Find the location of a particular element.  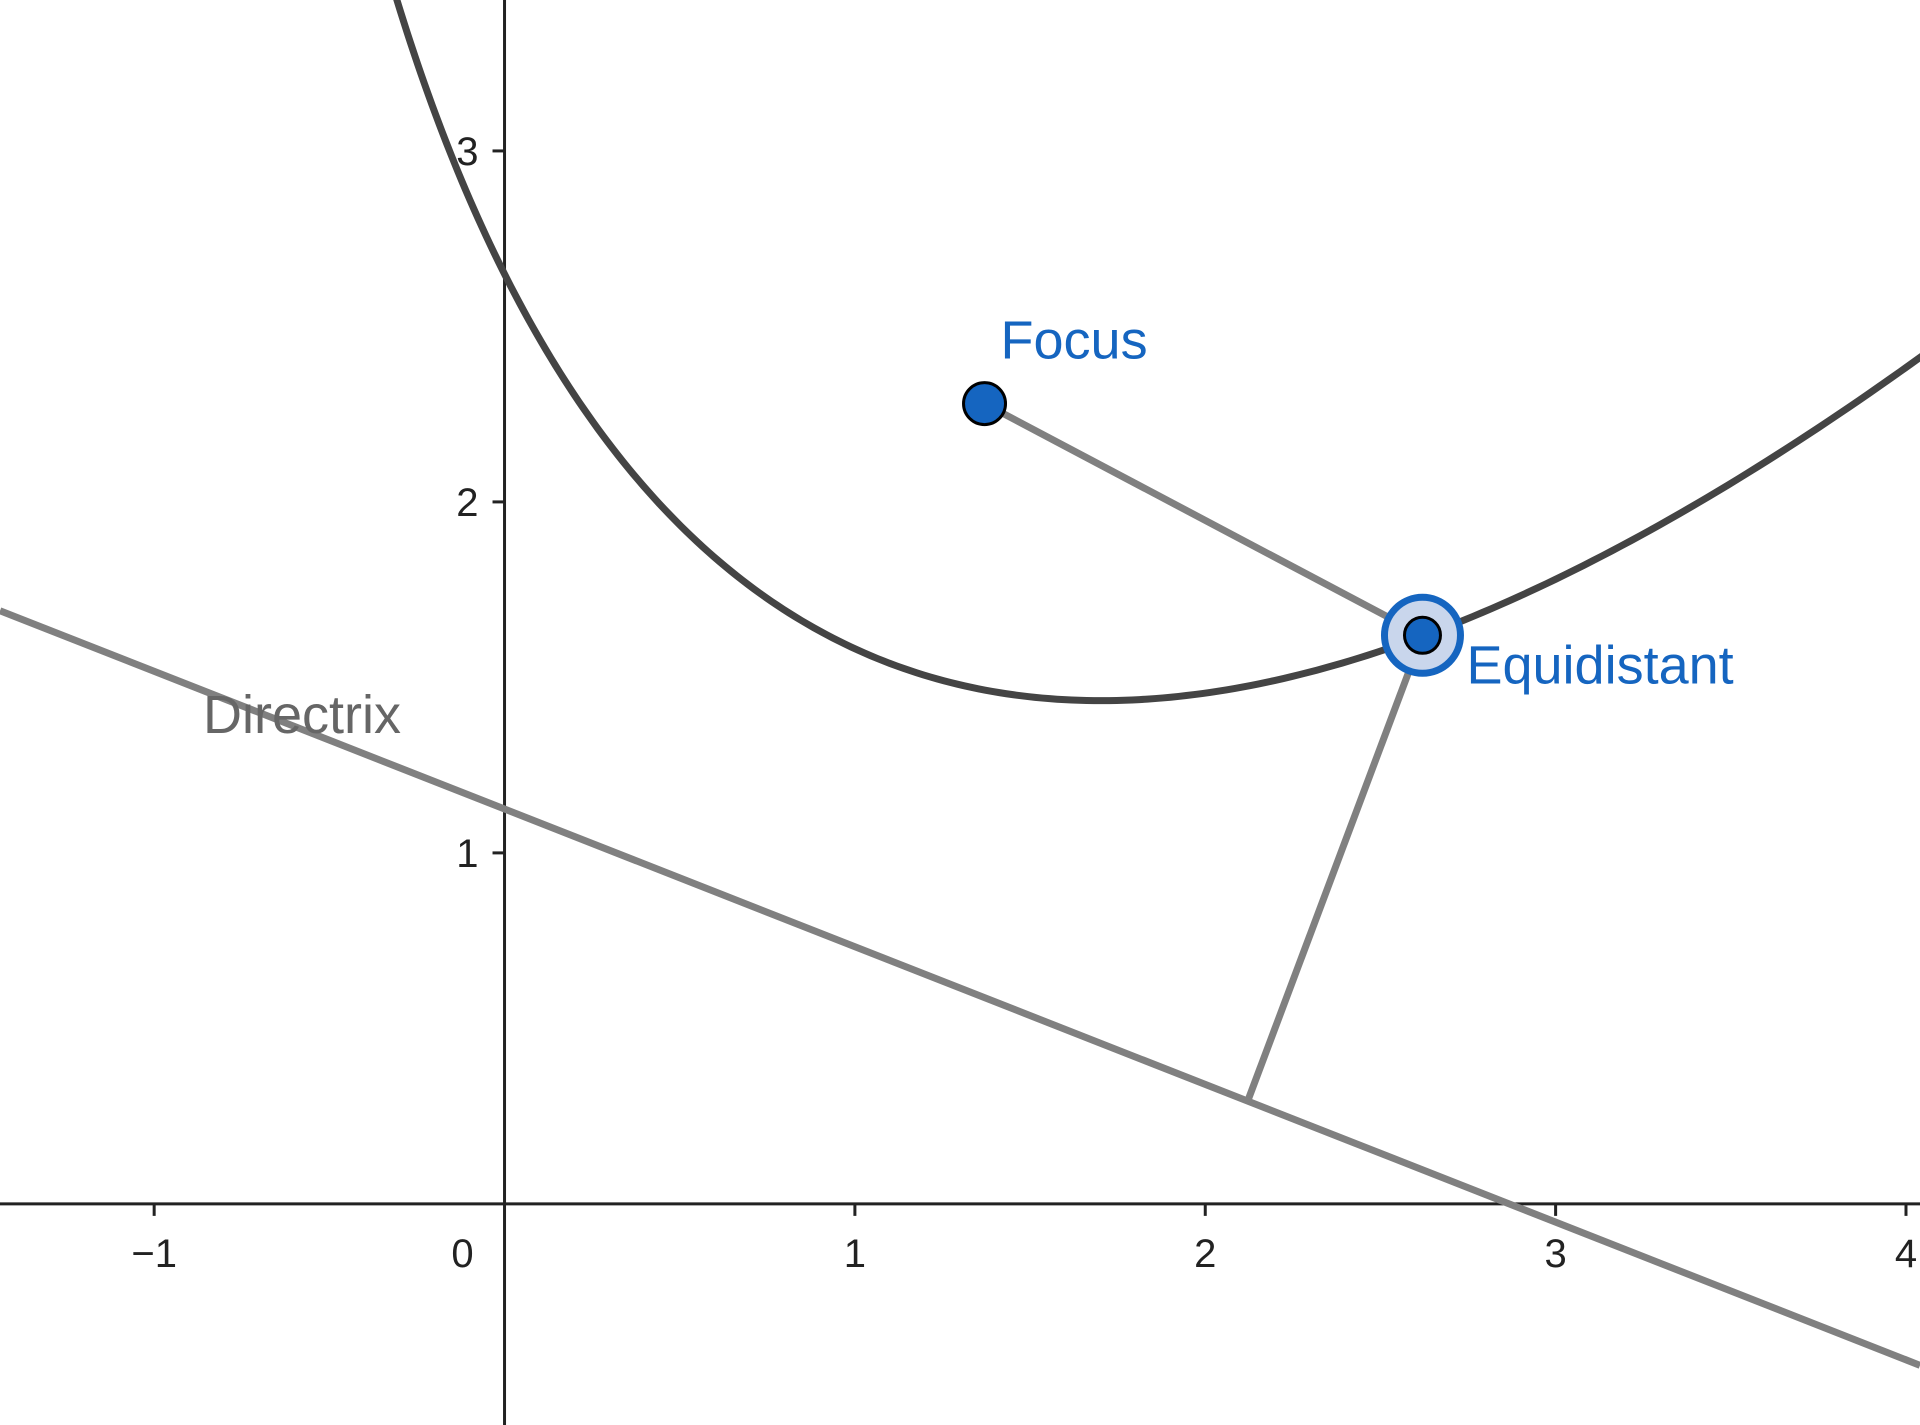

directrix-label: Directrix is located at coordinates (302, 715).